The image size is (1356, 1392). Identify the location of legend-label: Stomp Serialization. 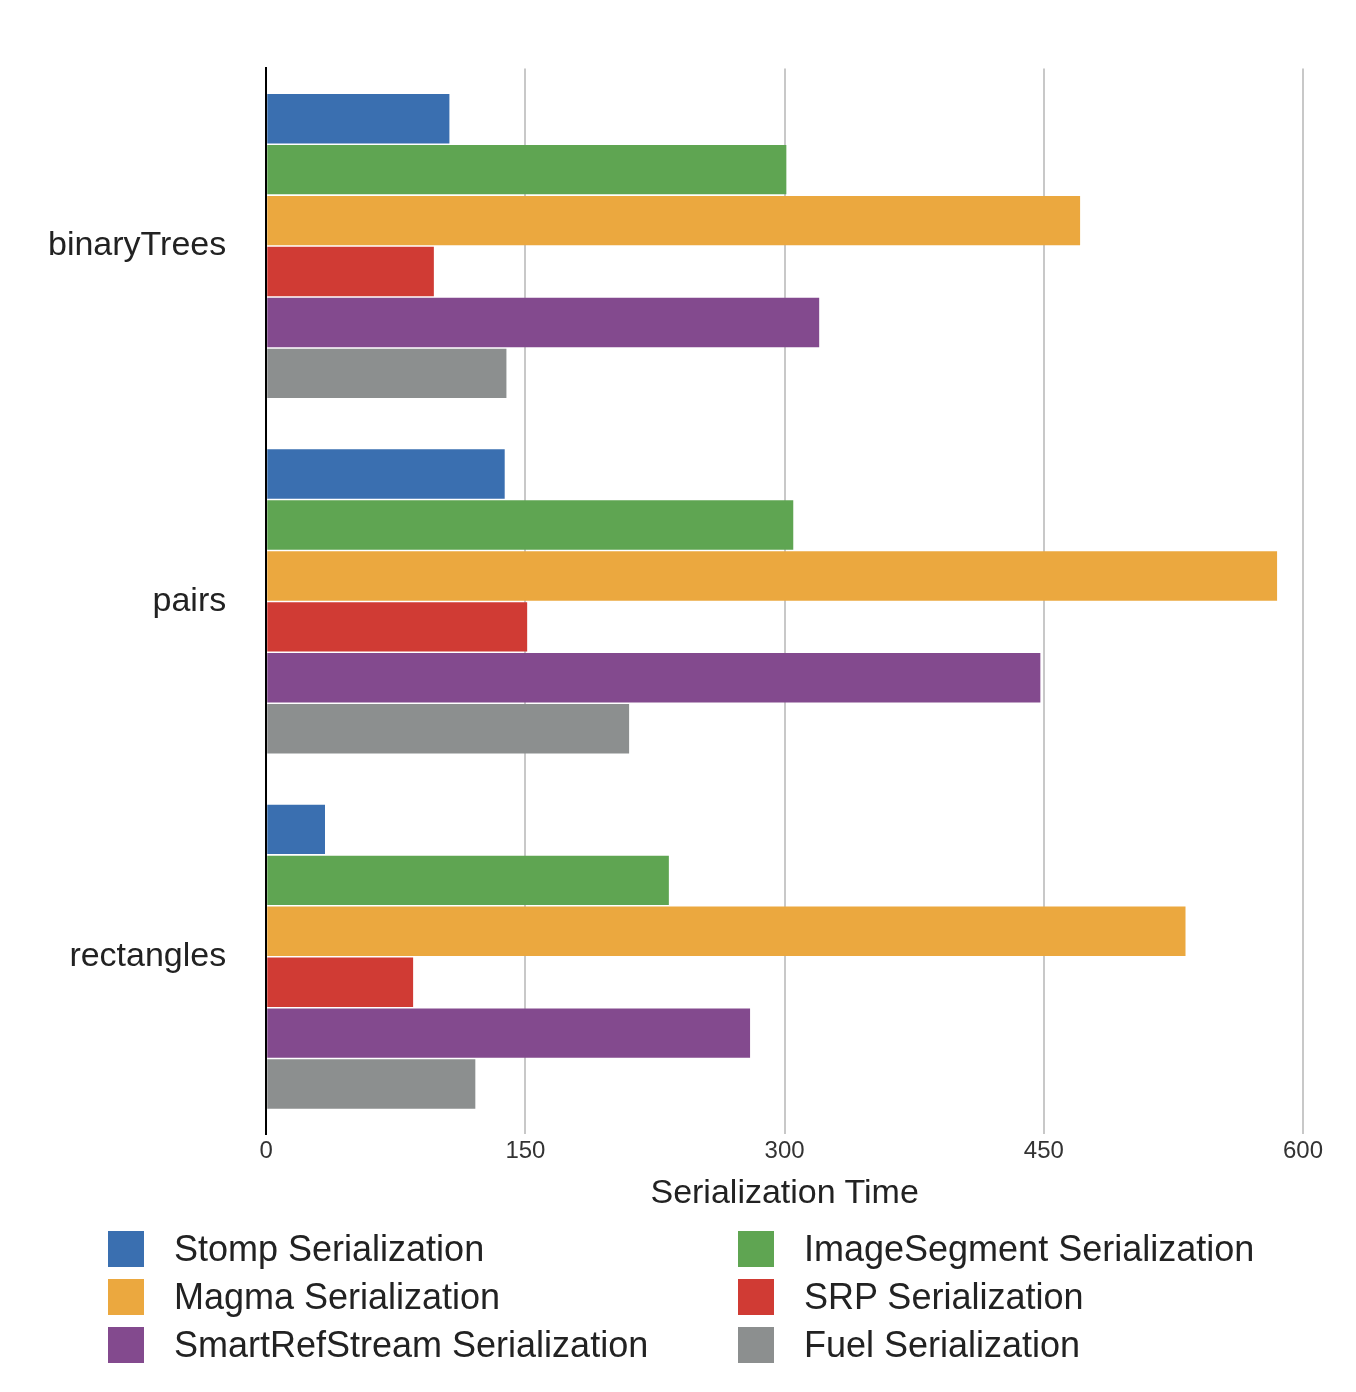
(329, 1249).